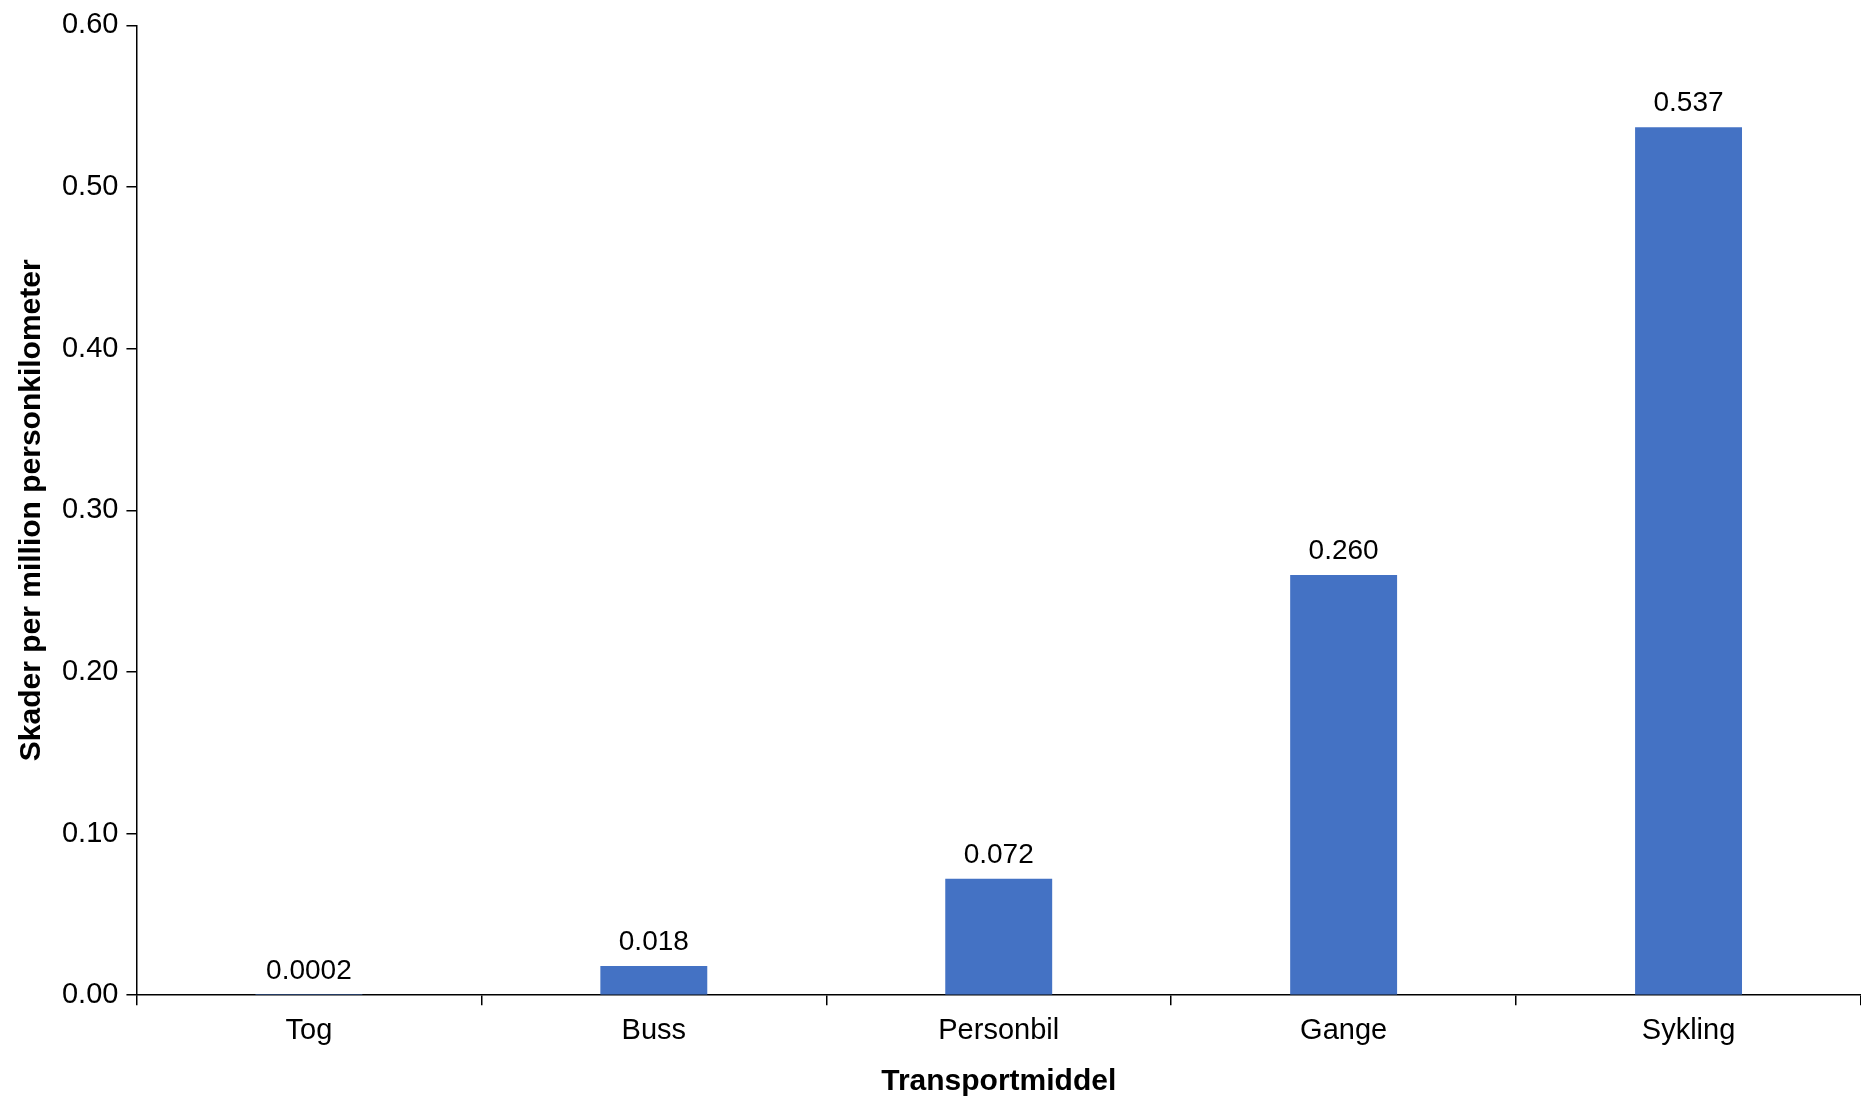 The height and width of the screenshot is (1114, 1861). Describe the element at coordinates (999, 1028) in the screenshot. I see `x-tick-label: Personbil` at that location.